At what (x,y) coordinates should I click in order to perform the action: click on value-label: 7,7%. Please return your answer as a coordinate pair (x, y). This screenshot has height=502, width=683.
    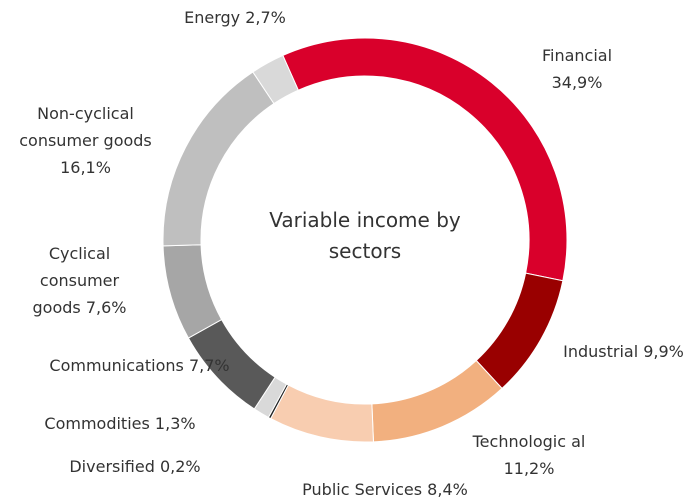
    Looking at the image, I should click on (209, 365).